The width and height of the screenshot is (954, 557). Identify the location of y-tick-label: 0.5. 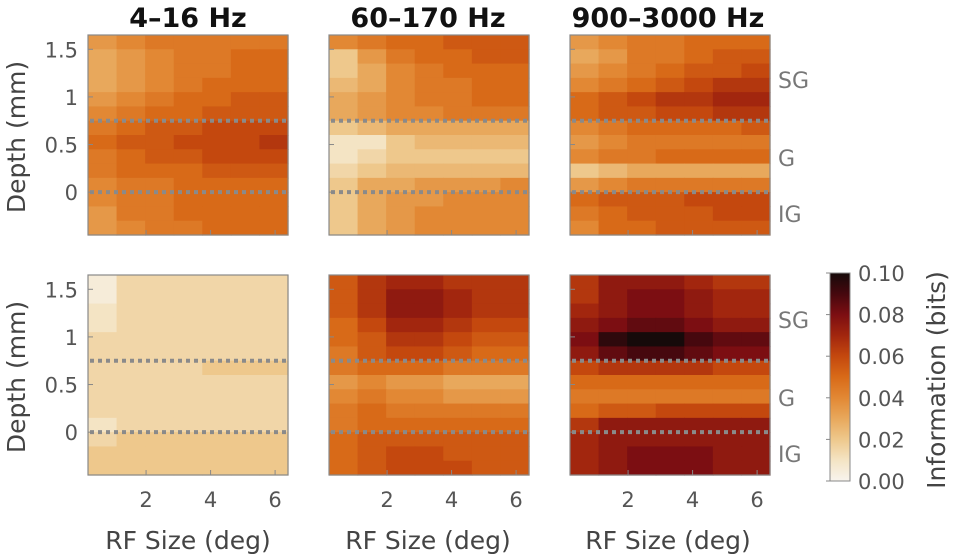
(61, 146).